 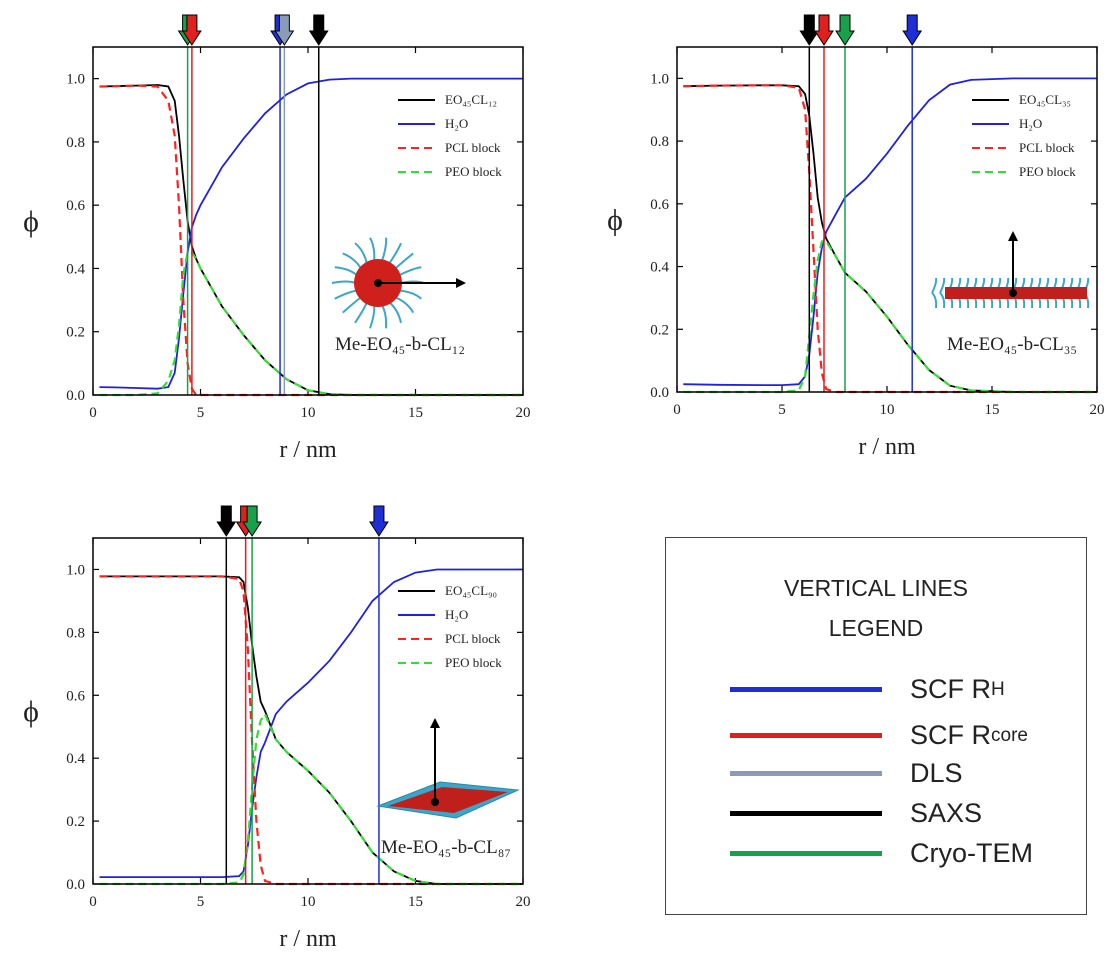 What do you see at coordinates (1097, 410) in the screenshot?
I see `x-tick-label: 20` at bounding box center [1097, 410].